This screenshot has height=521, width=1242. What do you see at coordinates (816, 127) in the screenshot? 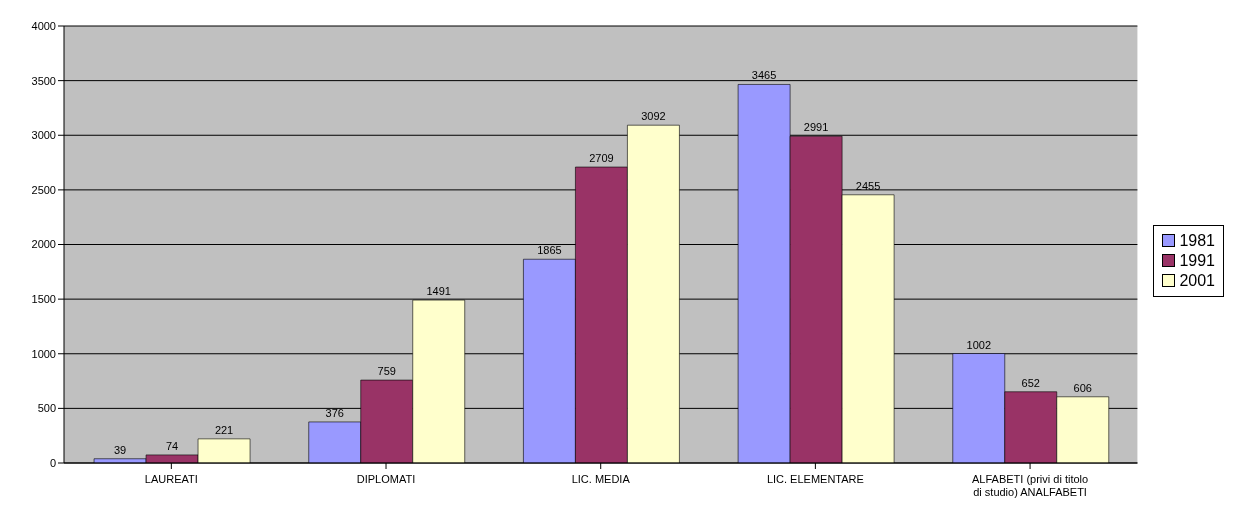
I see `data-label: 2991` at bounding box center [816, 127].